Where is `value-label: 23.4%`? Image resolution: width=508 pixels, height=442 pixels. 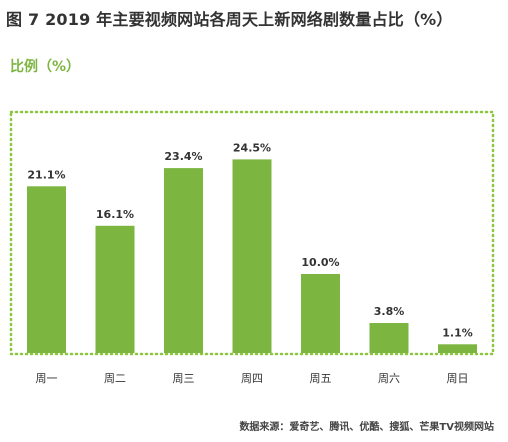
value-label: 23.4% is located at coordinates (183, 156).